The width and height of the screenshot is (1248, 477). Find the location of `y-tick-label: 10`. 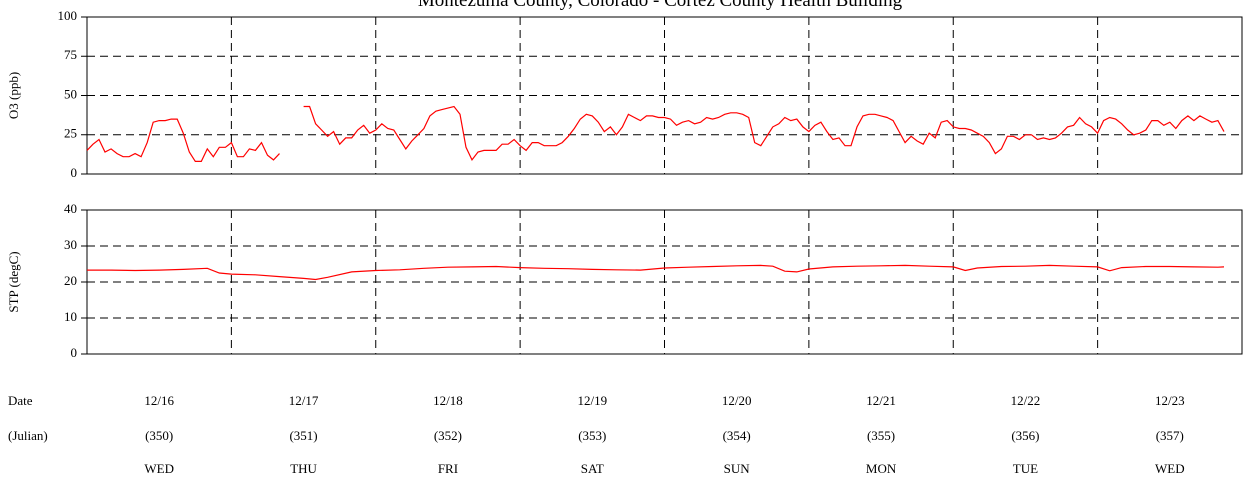

y-tick-label: 10 is located at coordinates (70, 316).